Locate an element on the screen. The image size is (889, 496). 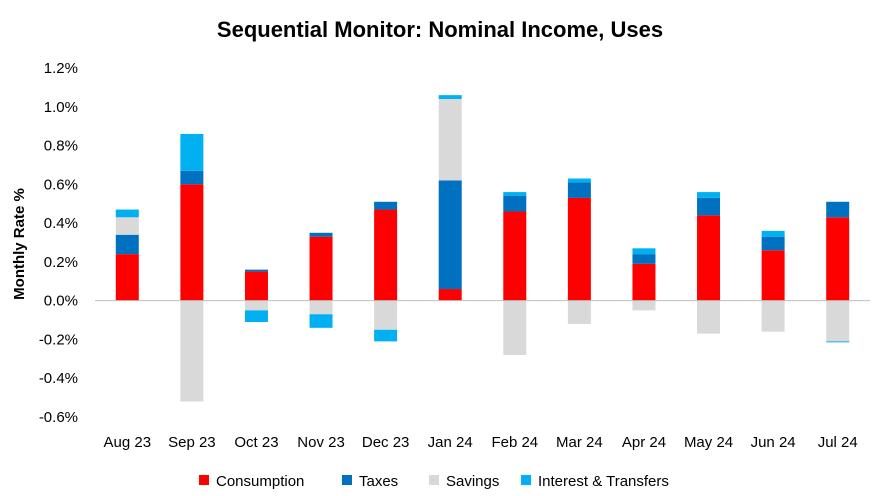
x-tick-label: Dec 23 is located at coordinates (386, 442).